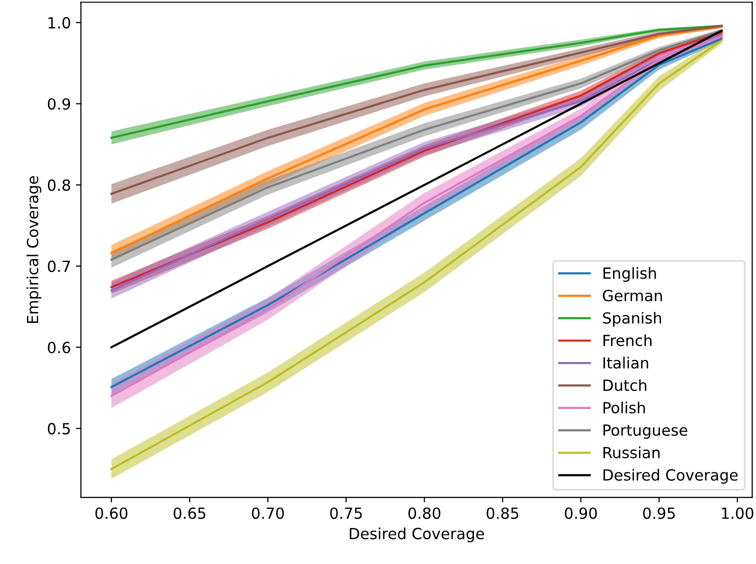 The image size is (756, 564). Describe the element at coordinates (646, 431) in the screenshot. I see `legend-label: Portuguese` at that location.